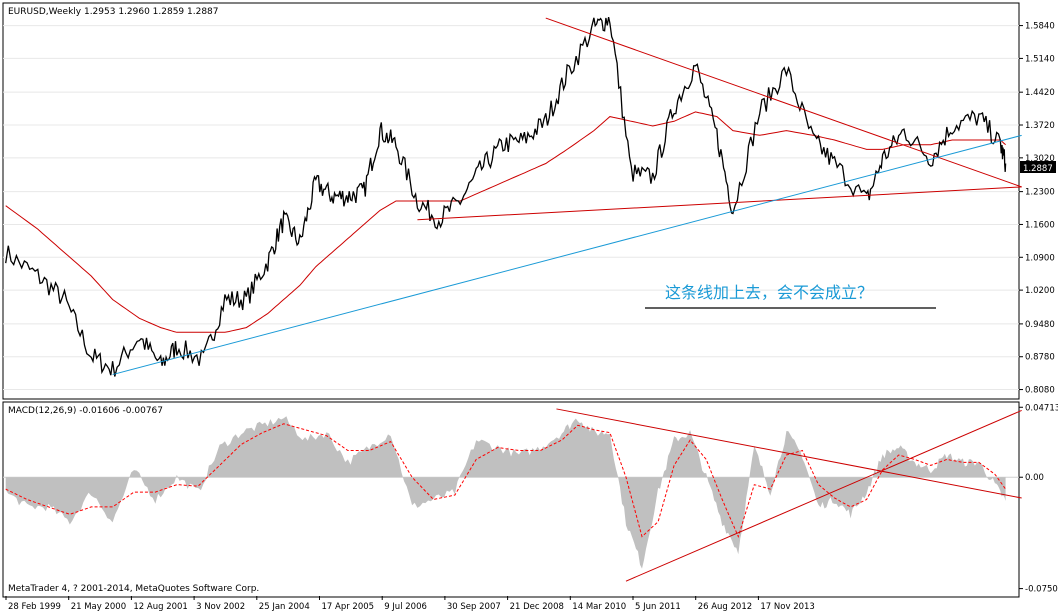 Image resolution: width=1058 pixels, height=616 pixels. Describe the element at coordinates (1040, 258) in the screenshot. I see `main-y-tick-label: 1.0900` at that location.